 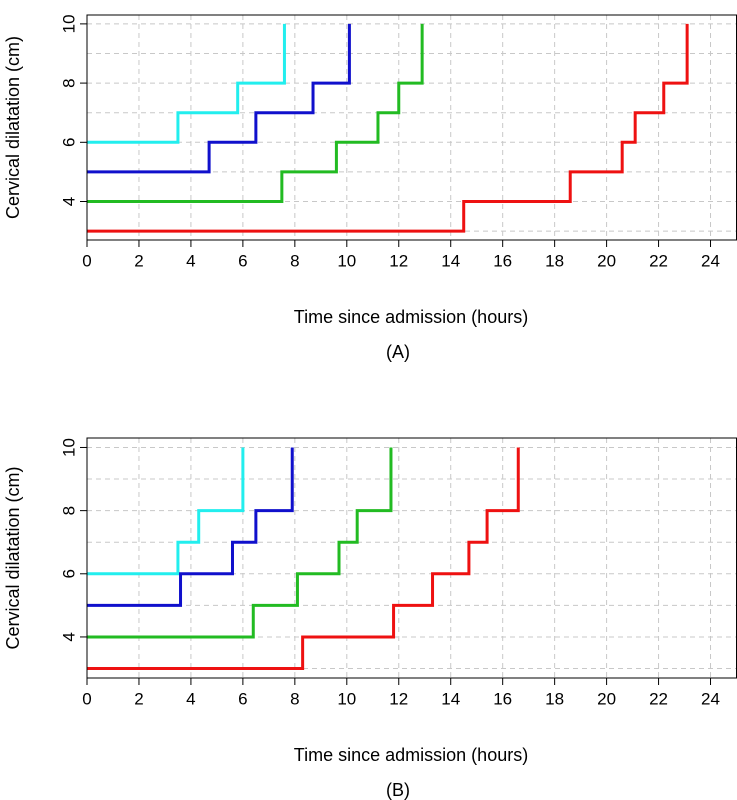 What do you see at coordinates (398, 352) in the screenshot?
I see `panel-caption: (A)` at bounding box center [398, 352].